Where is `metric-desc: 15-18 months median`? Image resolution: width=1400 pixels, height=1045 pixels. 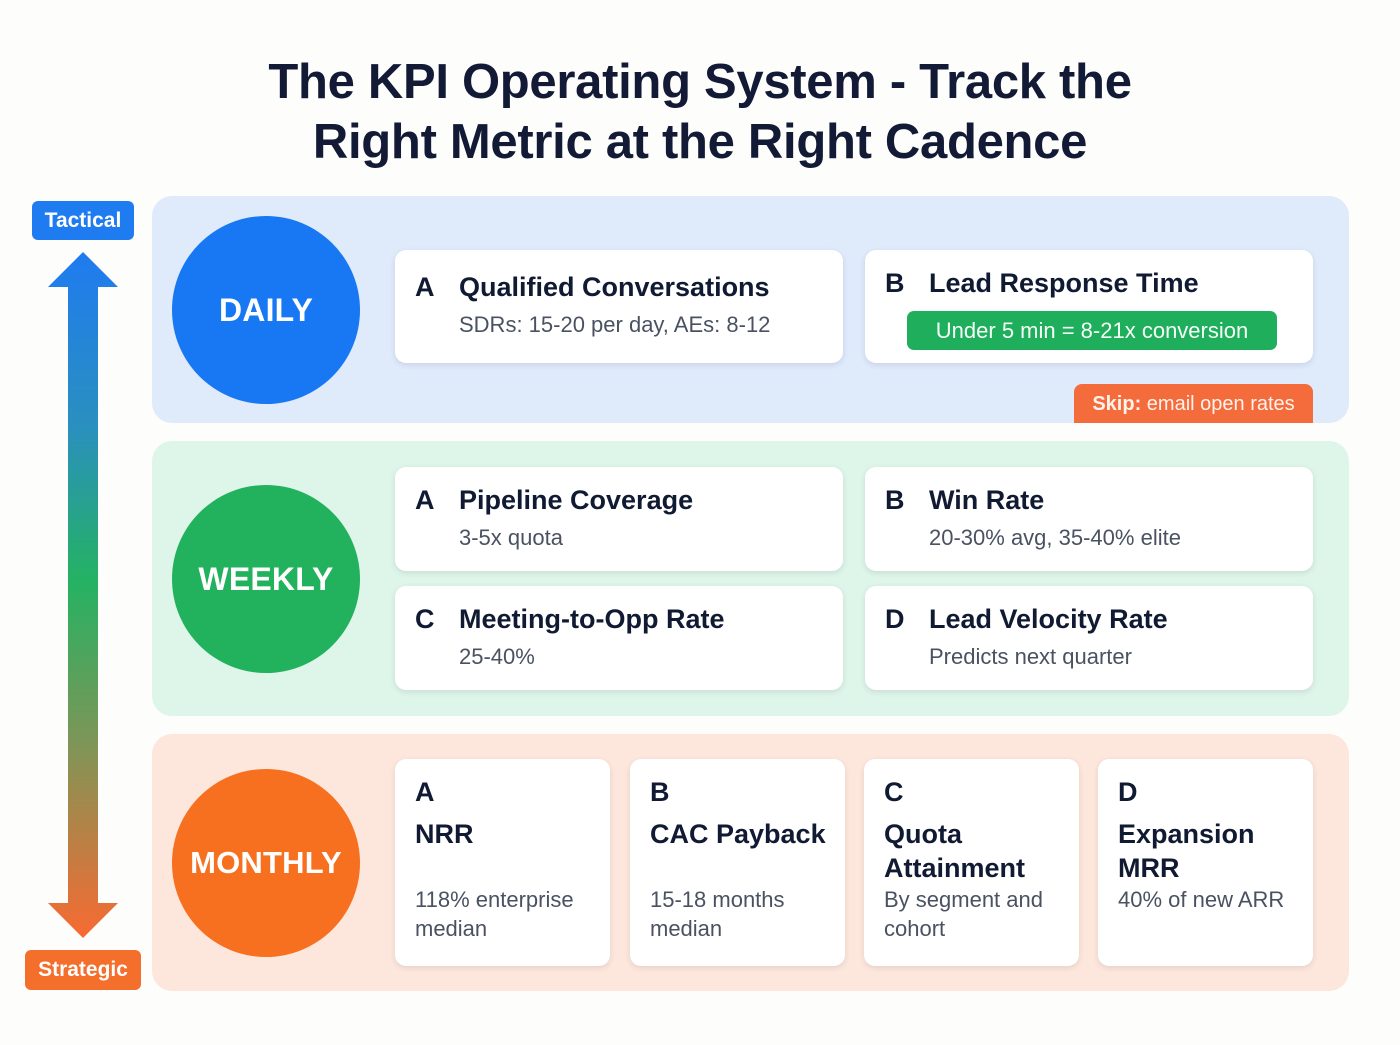
metric-desc: 15-18 months median is located at coordinates (717, 914).